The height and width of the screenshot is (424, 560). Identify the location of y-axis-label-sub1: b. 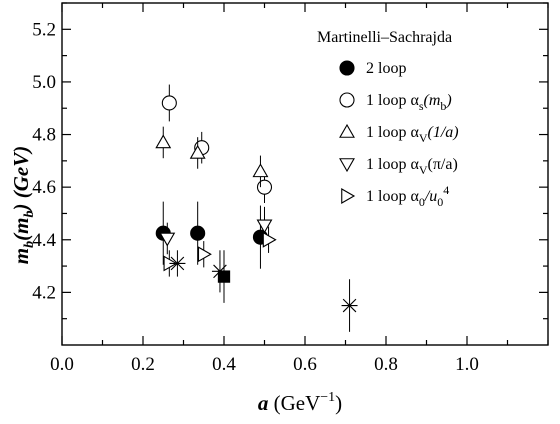
(29, 244).